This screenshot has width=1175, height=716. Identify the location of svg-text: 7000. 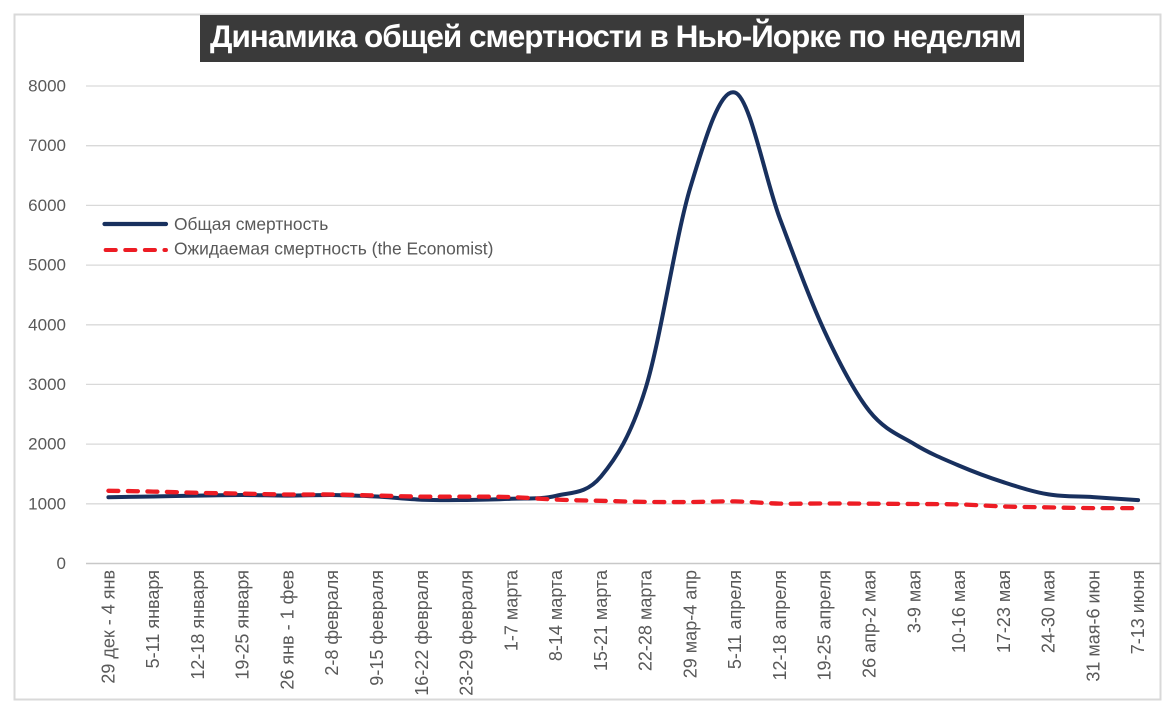
(47, 145).